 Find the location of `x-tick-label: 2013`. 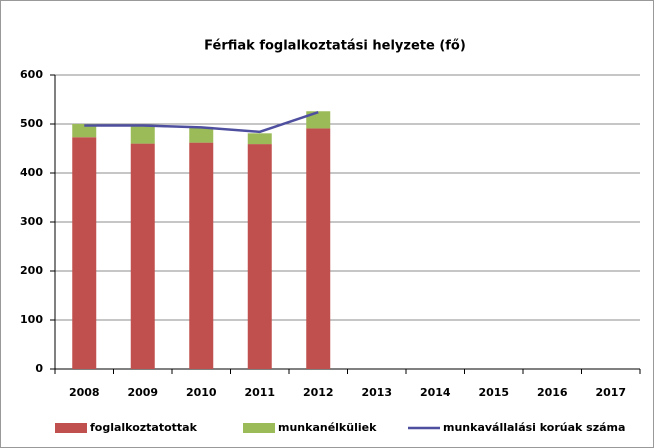

x-tick-label: 2013 is located at coordinates (376, 392).